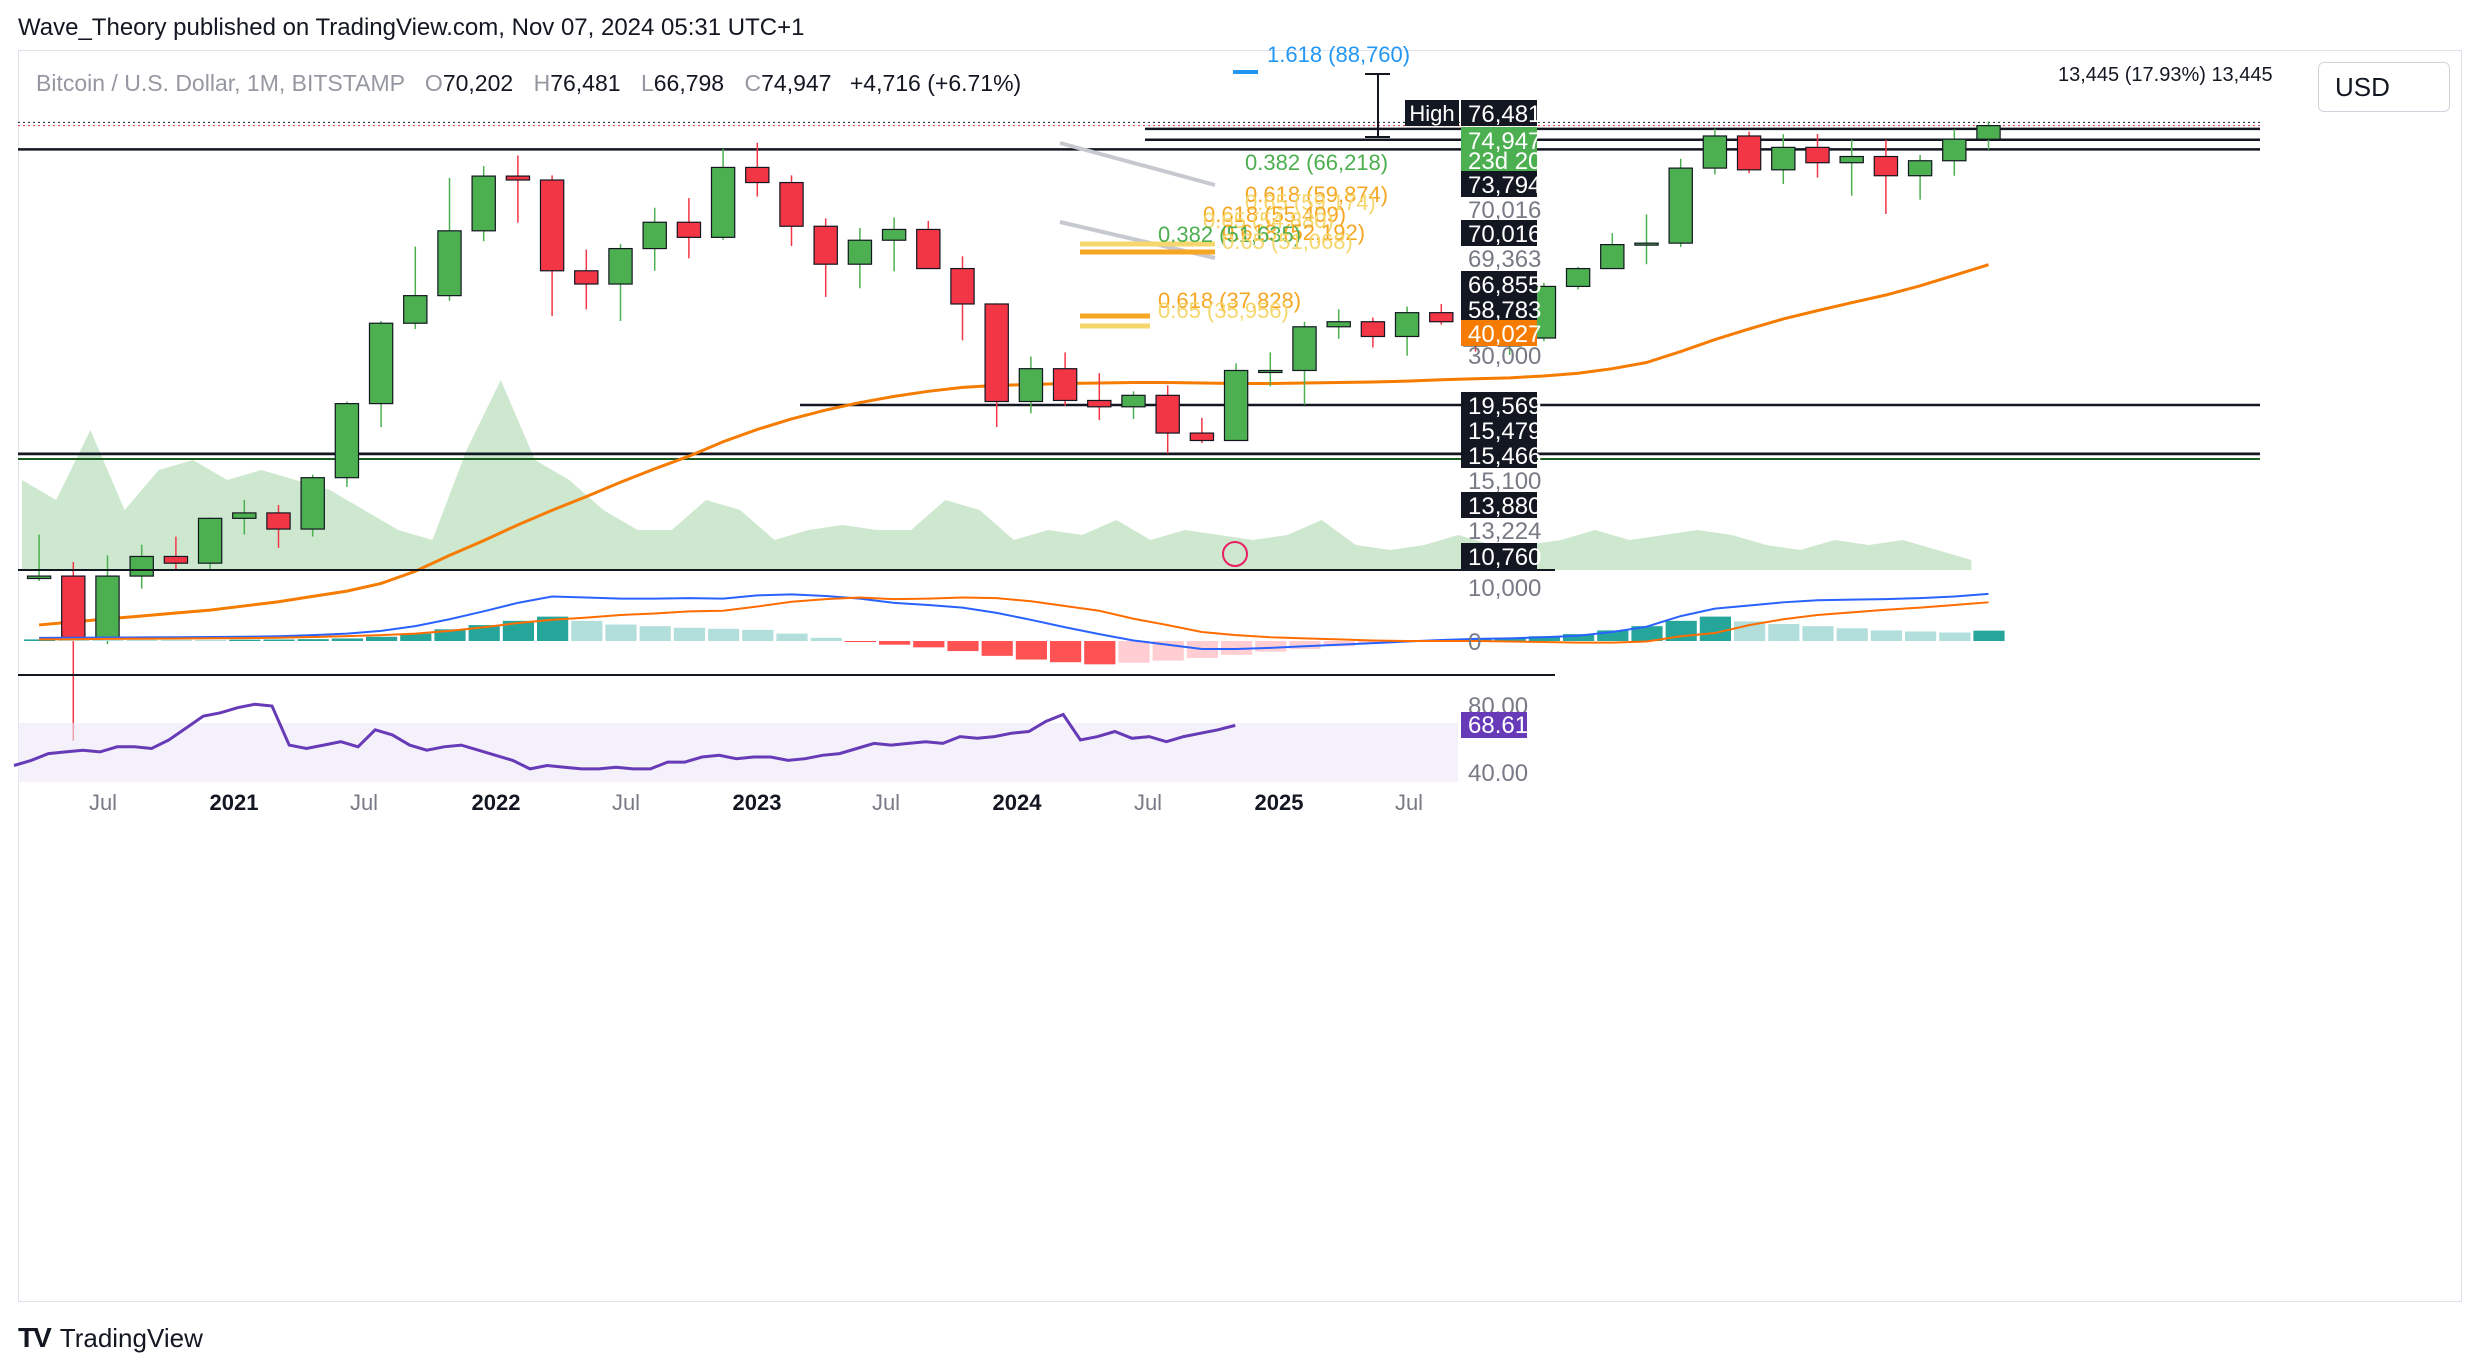 The image size is (2482, 1372). Describe the element at coordinates (935, 83) in the screenshot. I see `change-value: +4,716 (+6.71%)` at that location.